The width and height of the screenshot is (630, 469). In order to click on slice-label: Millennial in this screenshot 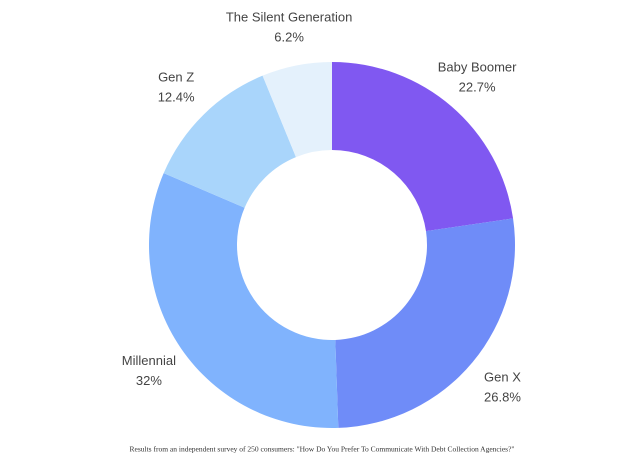, I will do `click(149, 360)`.